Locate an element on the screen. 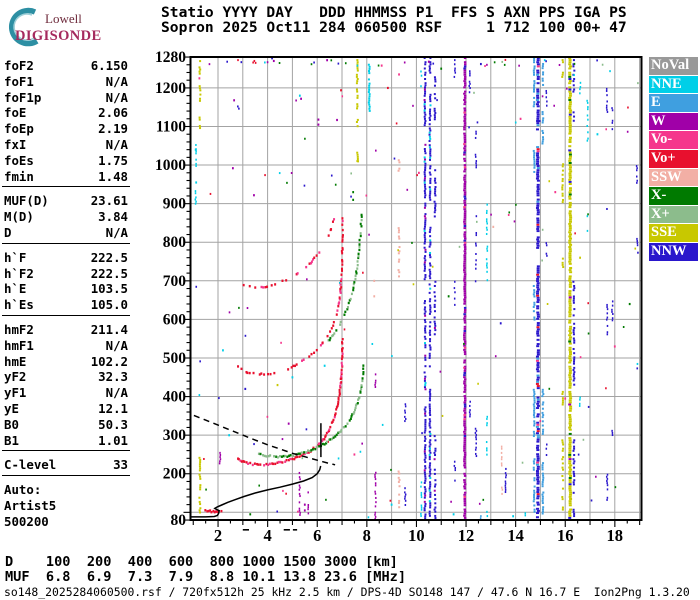 The image size is (700, 600). svg-text: 8 is located at coordinates (367, 535).